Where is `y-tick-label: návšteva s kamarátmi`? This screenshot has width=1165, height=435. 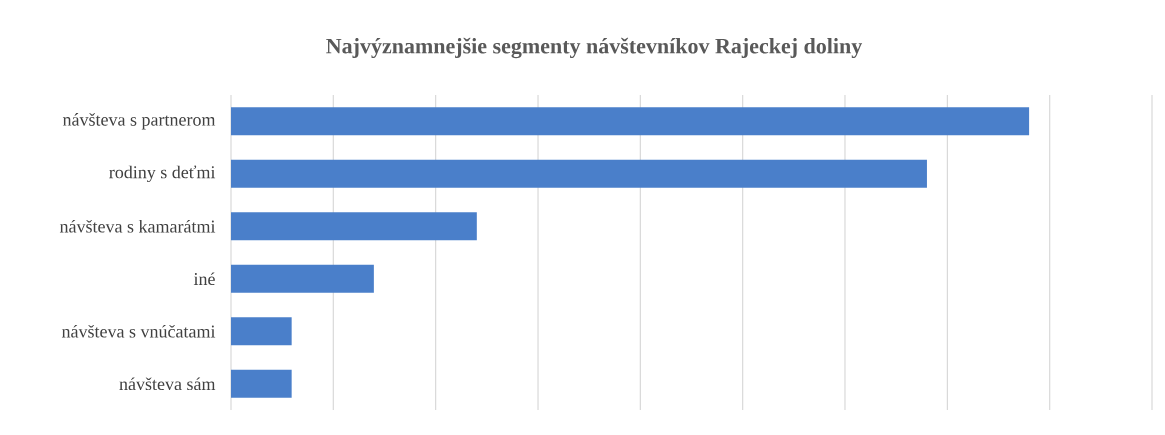
y-tick-label: návšteva s kamarátmi is located at coordinates (137, 226).